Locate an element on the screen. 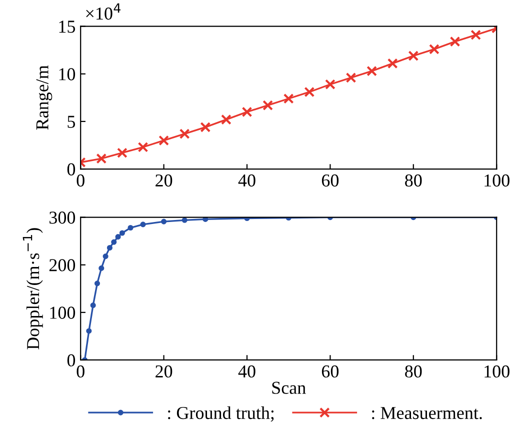  x-axis-title: Scan is located at coordinates (289, 388).